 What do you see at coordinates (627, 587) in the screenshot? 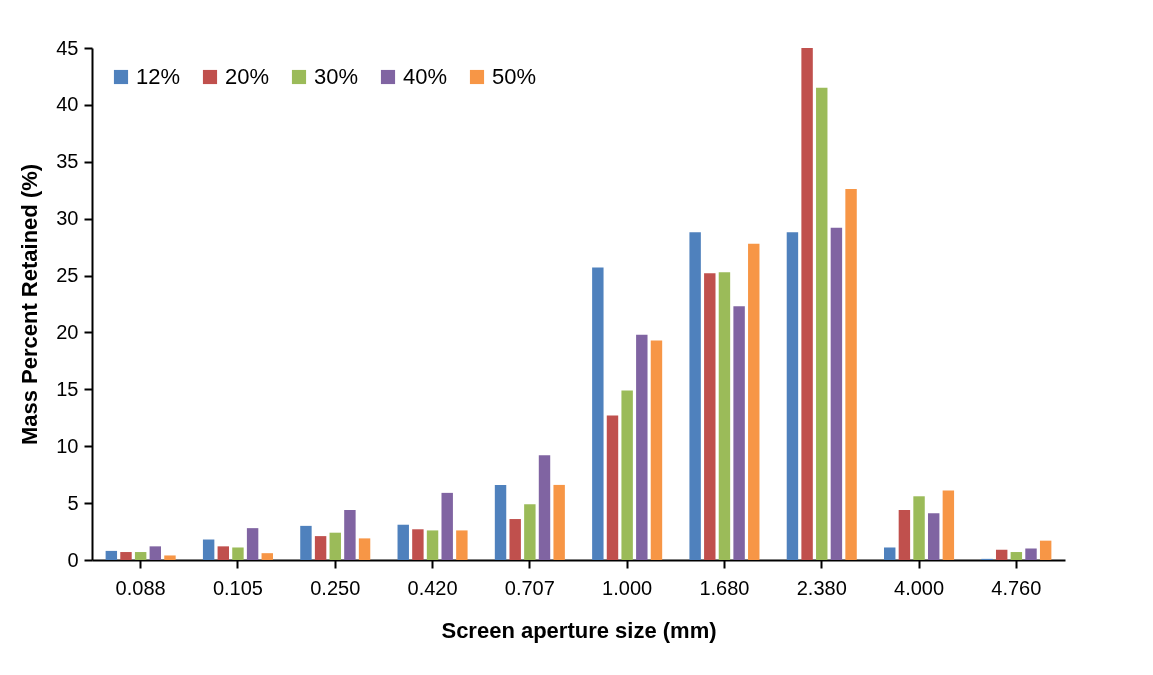
I see `x-tick-label: 1.000` at bounding box center [627, 587].